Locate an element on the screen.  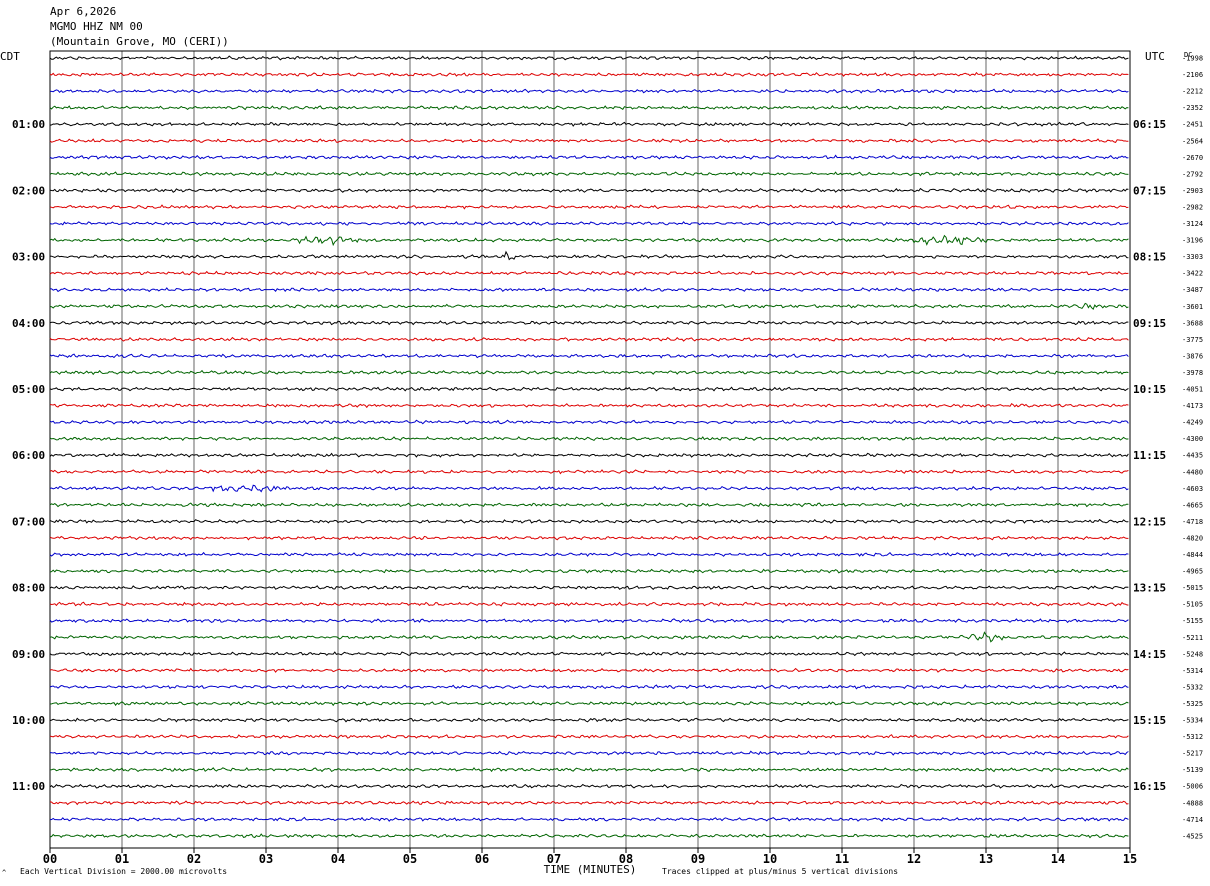
left-hour-label: 05:00 is located at coordinates (28, 389).